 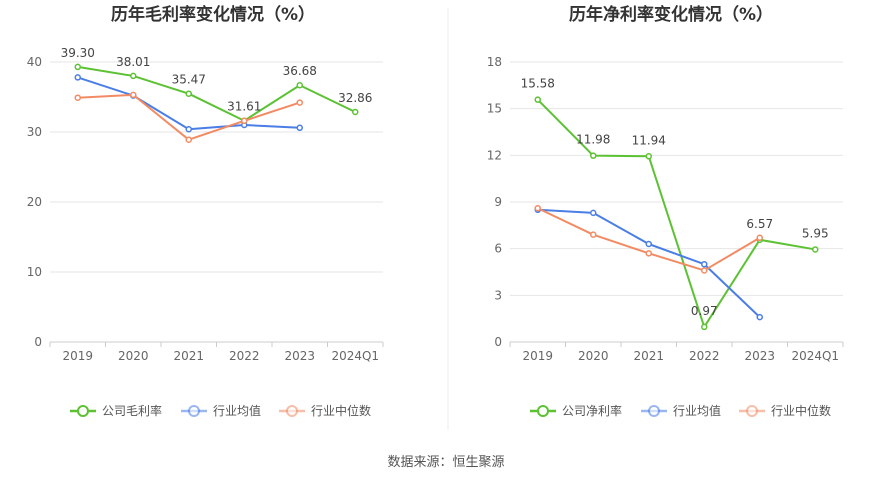 I want to click on data-label: 11.94, so click(x=649, y=140).